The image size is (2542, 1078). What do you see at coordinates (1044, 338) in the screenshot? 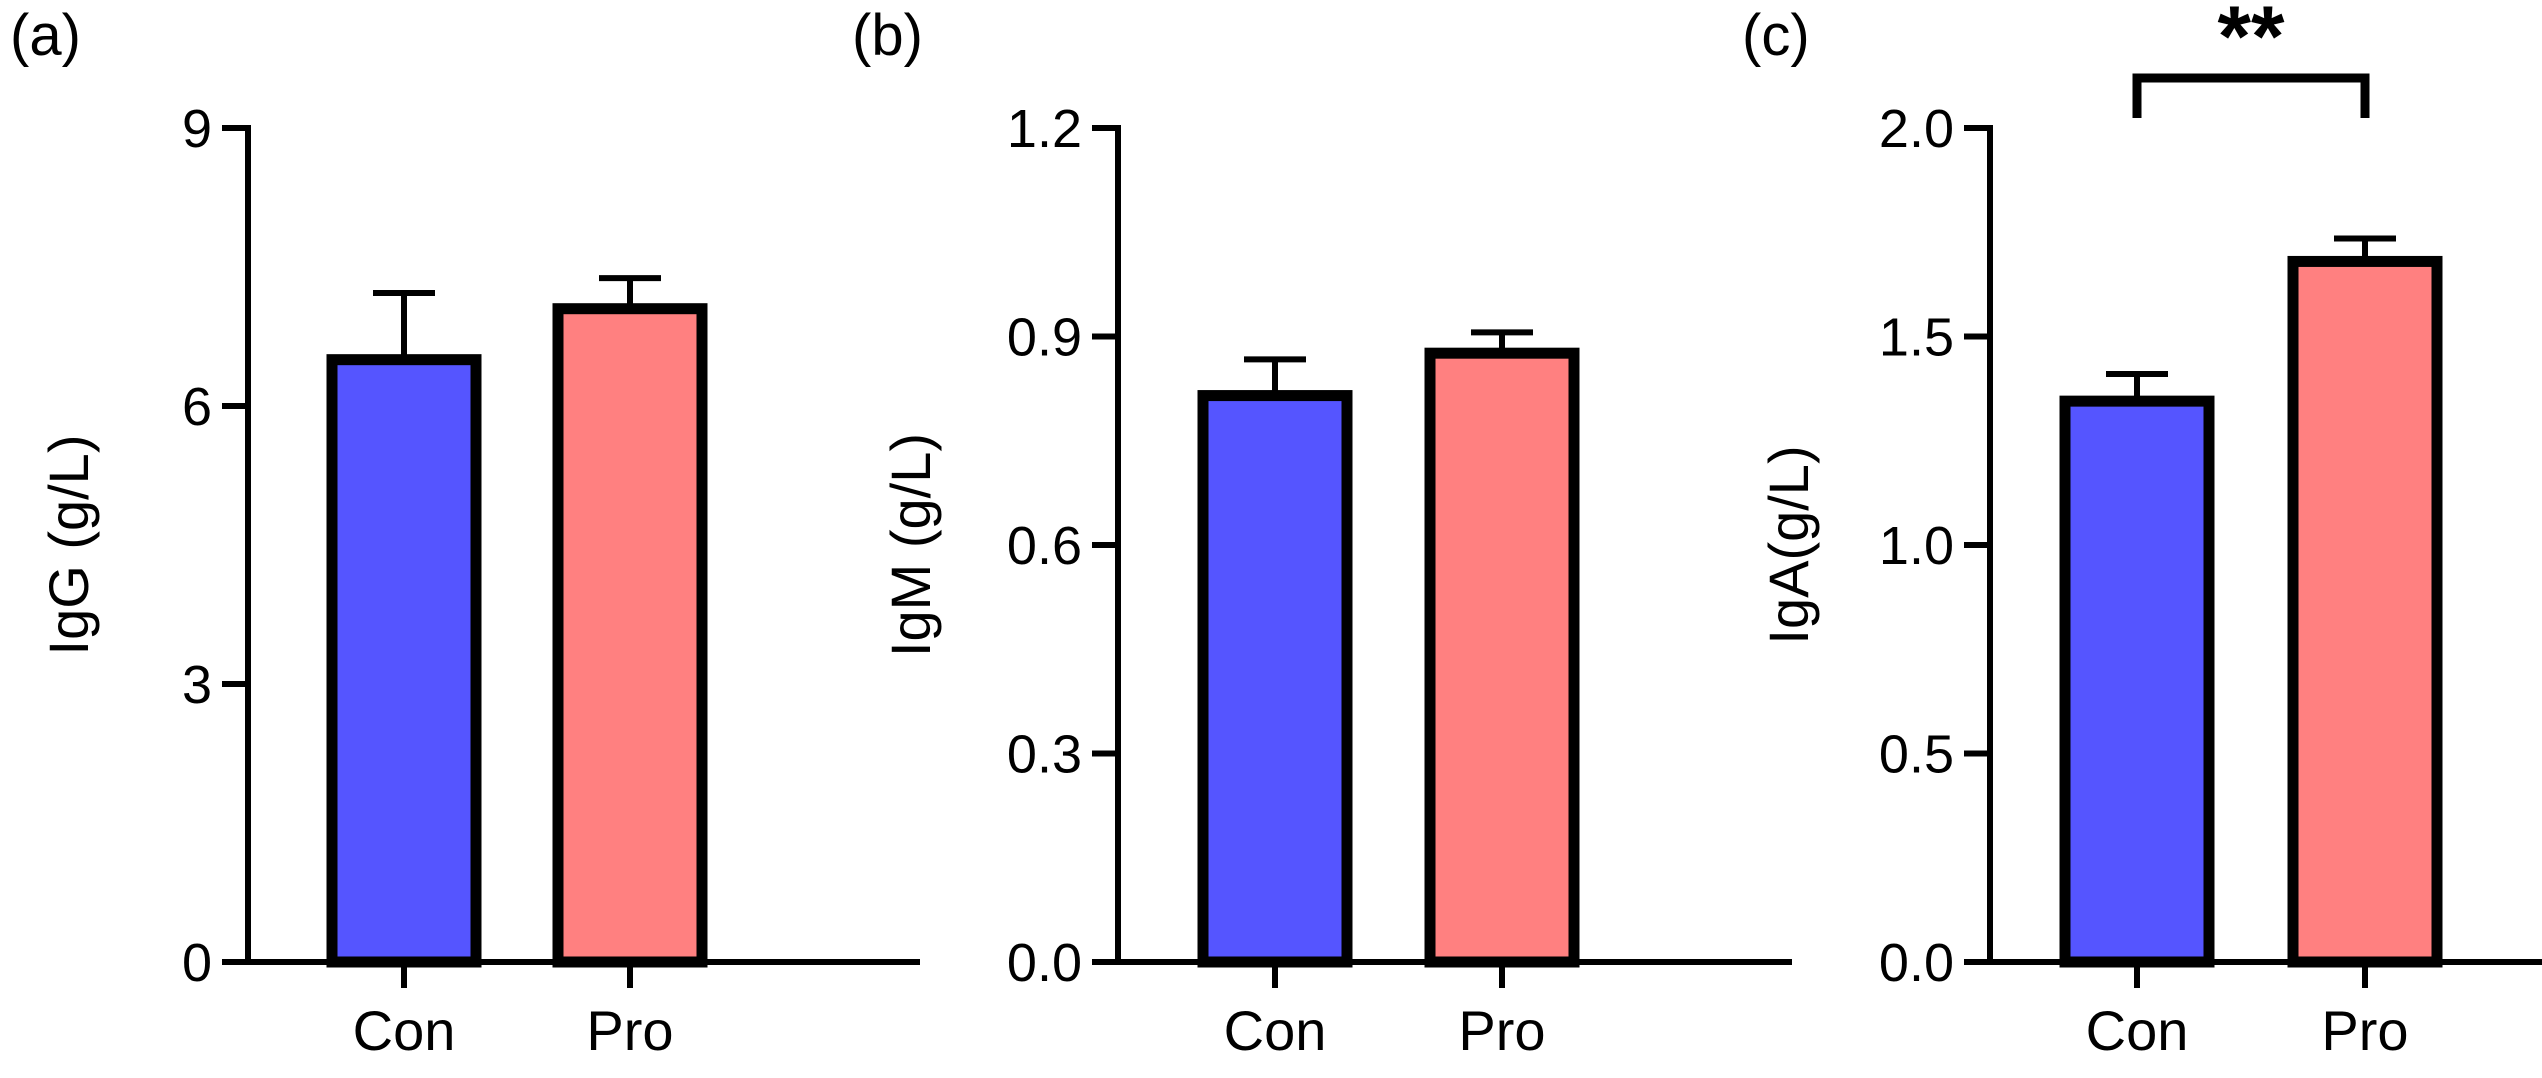
I see `y-tick-label: 0.9` at bounding box center [1044, 338].